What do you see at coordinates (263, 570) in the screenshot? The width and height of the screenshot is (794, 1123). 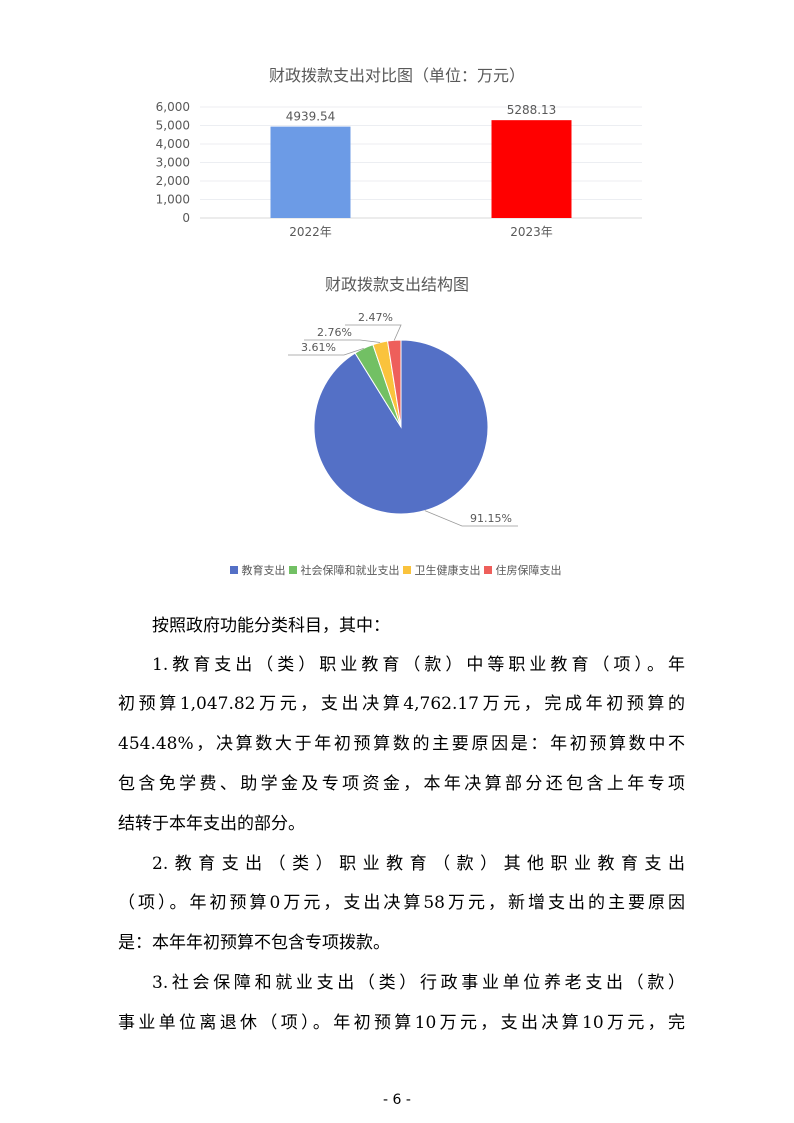 I see `legend-label: 教育支出` at bounding box center [263, 570].